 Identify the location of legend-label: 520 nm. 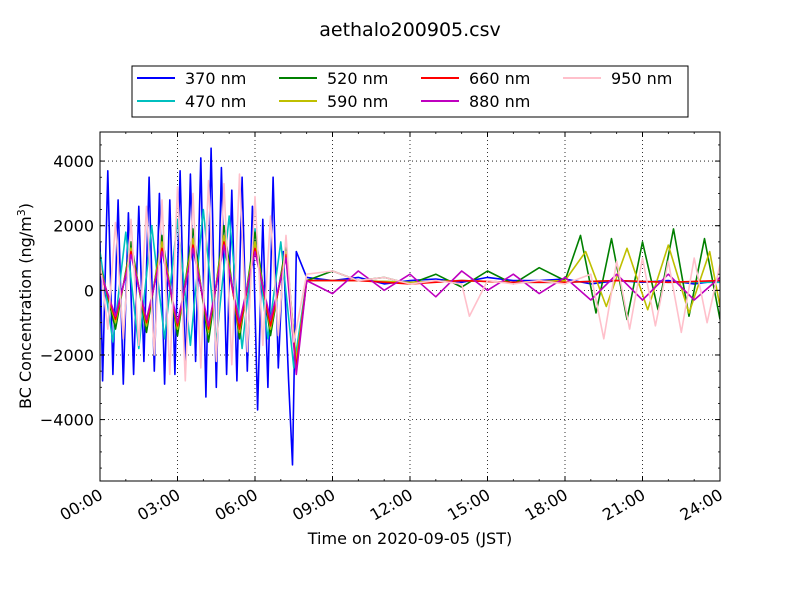
(357, 78).